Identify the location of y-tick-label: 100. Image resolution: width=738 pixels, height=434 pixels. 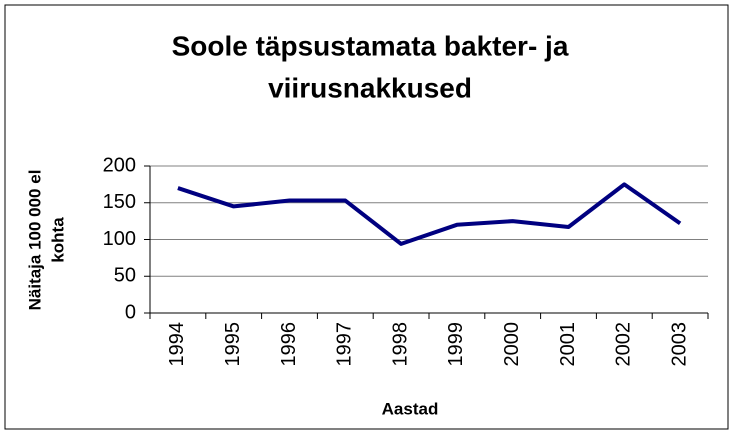
(119, 239).